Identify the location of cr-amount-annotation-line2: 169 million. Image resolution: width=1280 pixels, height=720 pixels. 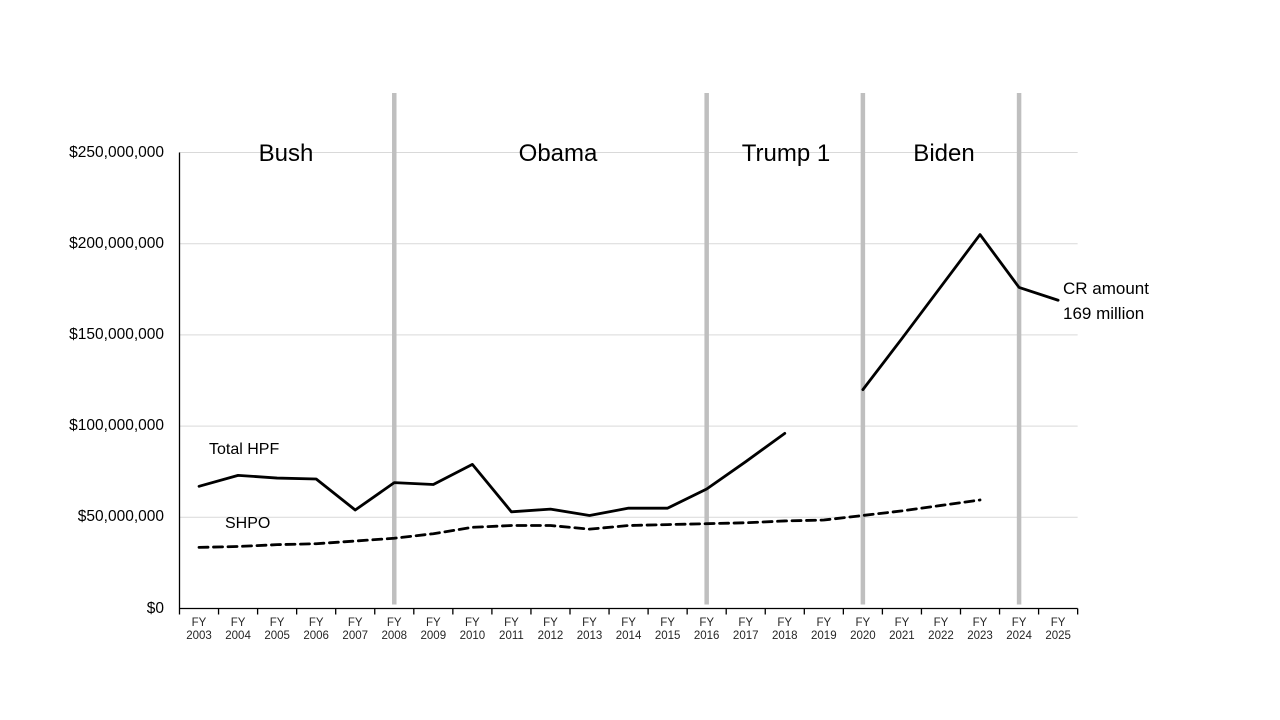
(1104, 313).